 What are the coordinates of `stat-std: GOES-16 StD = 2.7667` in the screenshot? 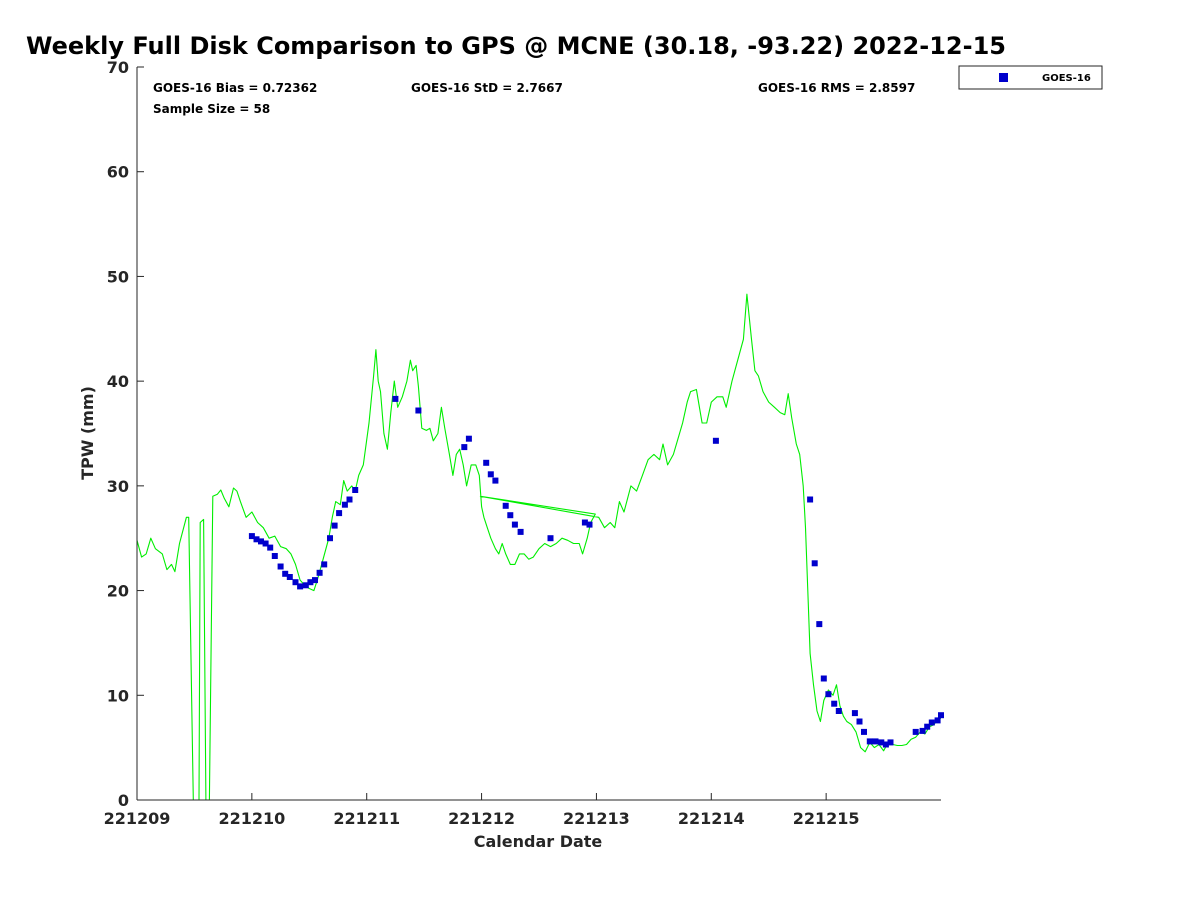 It's located at (487, 88).